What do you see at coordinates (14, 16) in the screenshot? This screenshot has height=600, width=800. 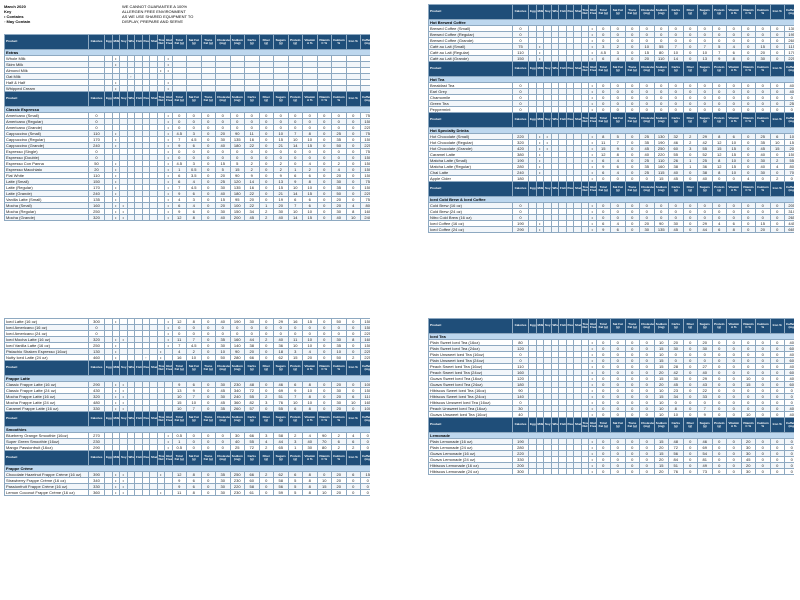 I see `key-item: • Contains` at bounding box center [14, 16].